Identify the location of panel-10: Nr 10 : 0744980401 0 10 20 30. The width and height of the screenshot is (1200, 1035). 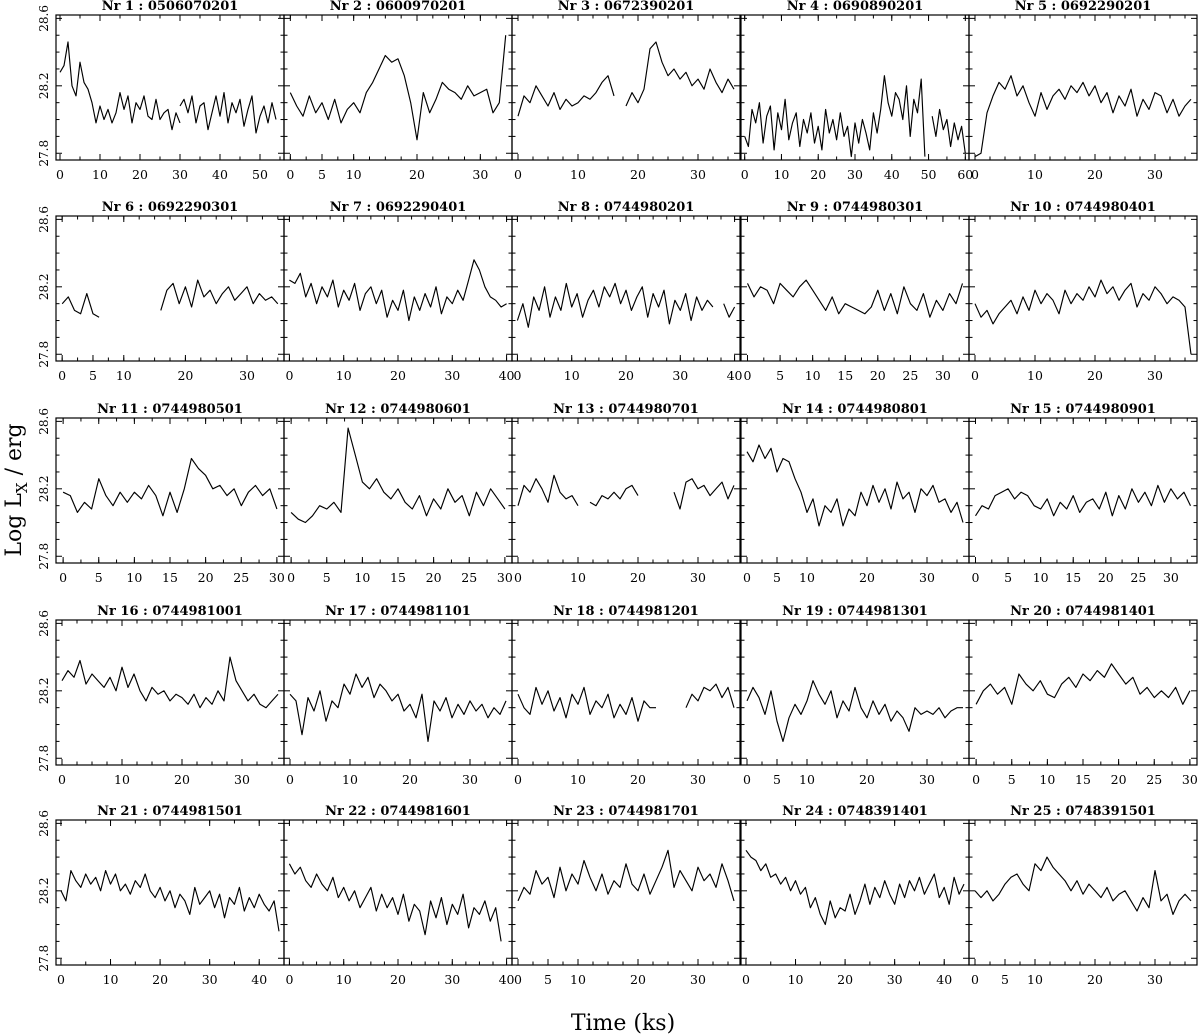
(1083, 291).